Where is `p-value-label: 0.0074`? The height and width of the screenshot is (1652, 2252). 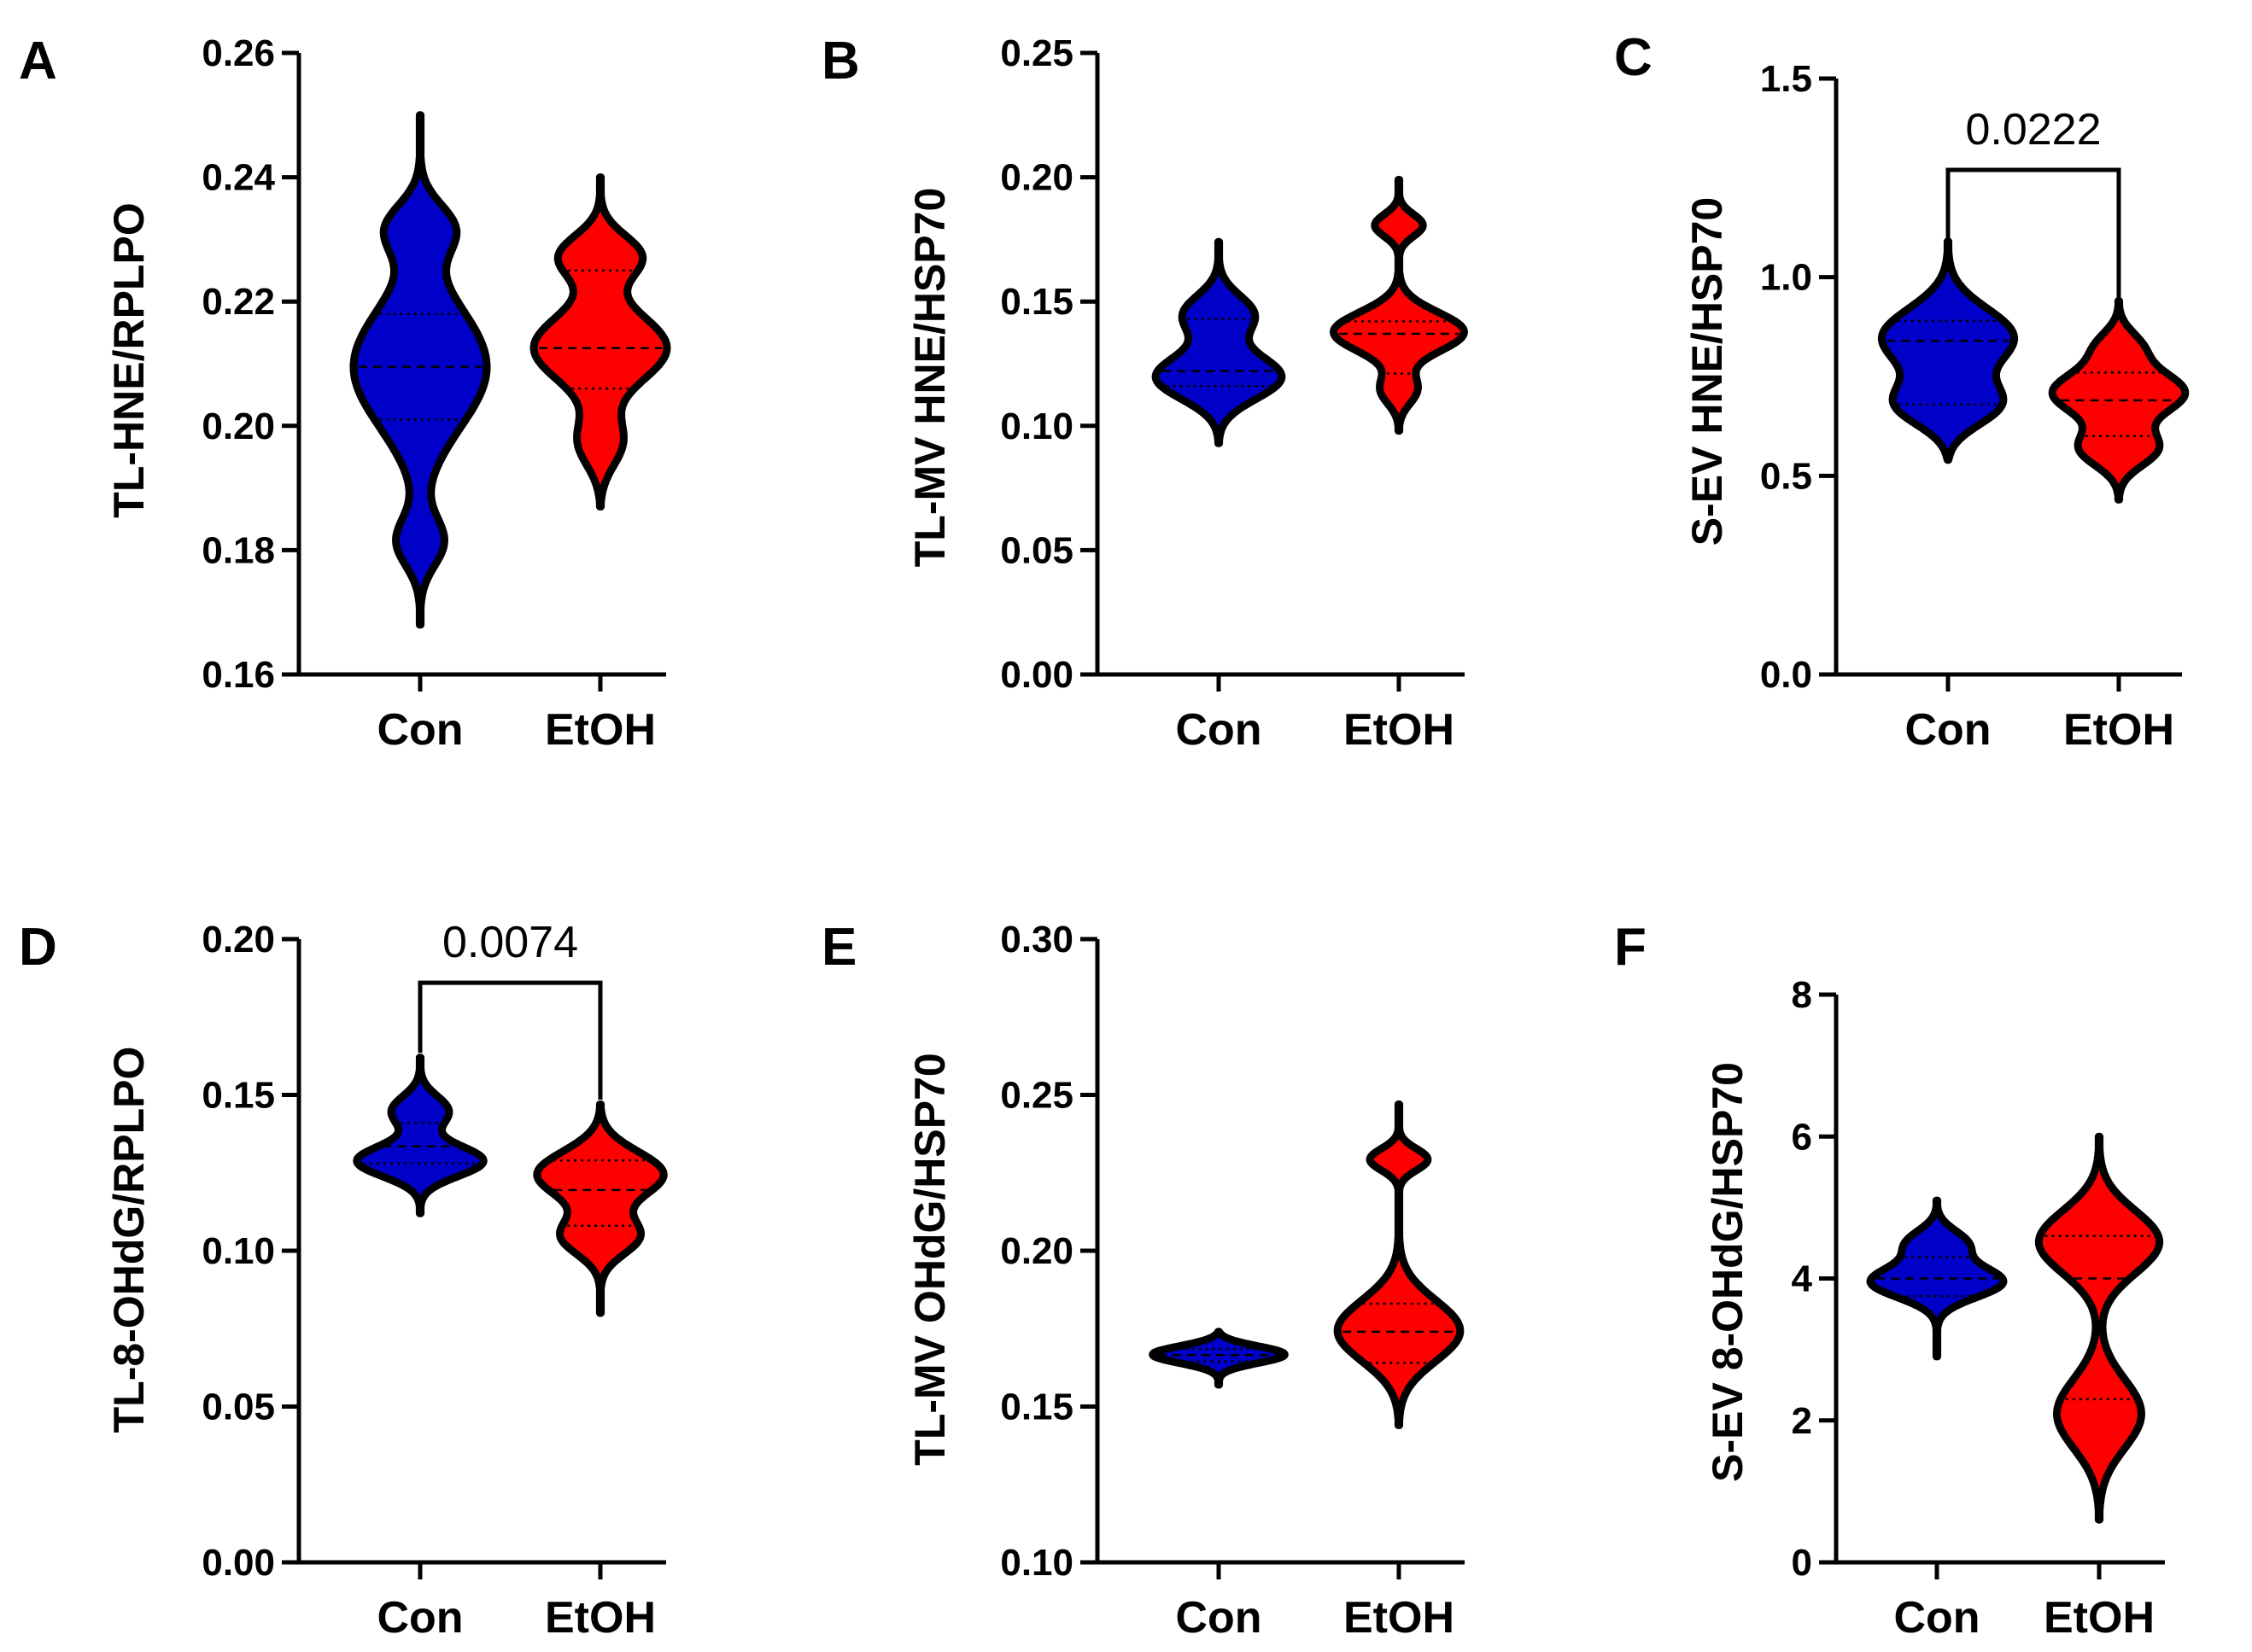 p-value-label: 0.0074 is located at coordinates (510, 942).